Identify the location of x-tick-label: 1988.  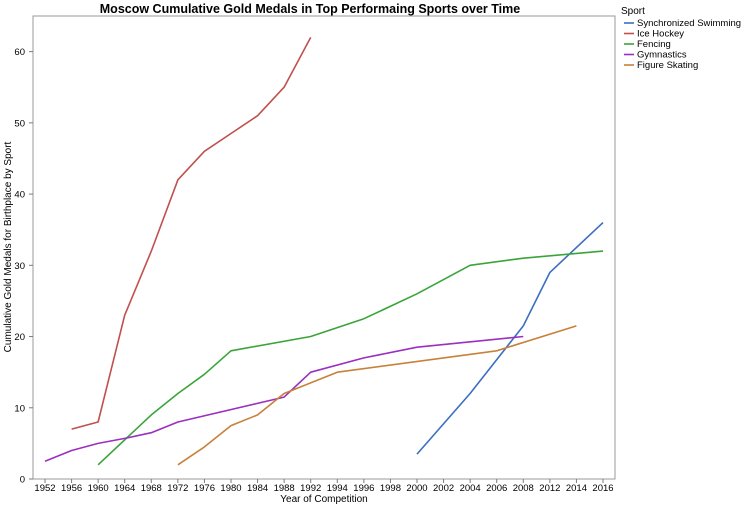
(284, 488).